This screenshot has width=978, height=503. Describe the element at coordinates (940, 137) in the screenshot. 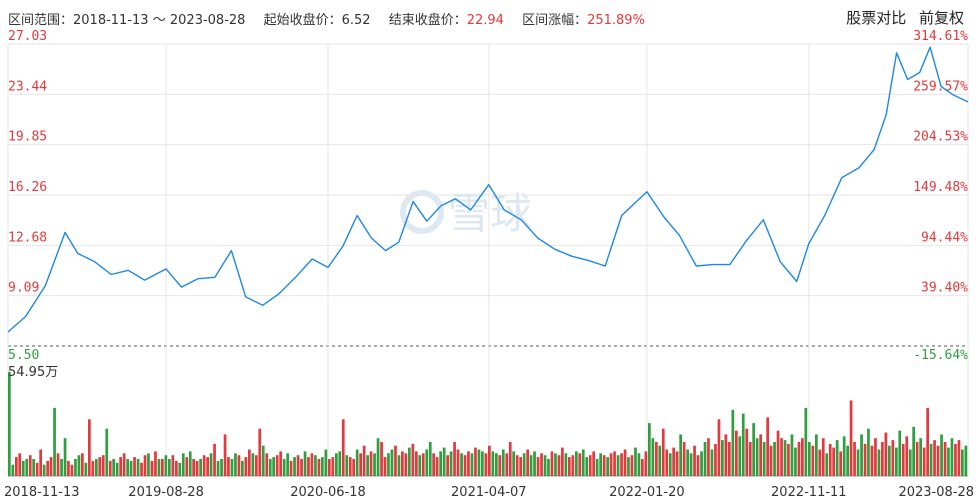

I see `y-tick-right: 204.53%` at that location.